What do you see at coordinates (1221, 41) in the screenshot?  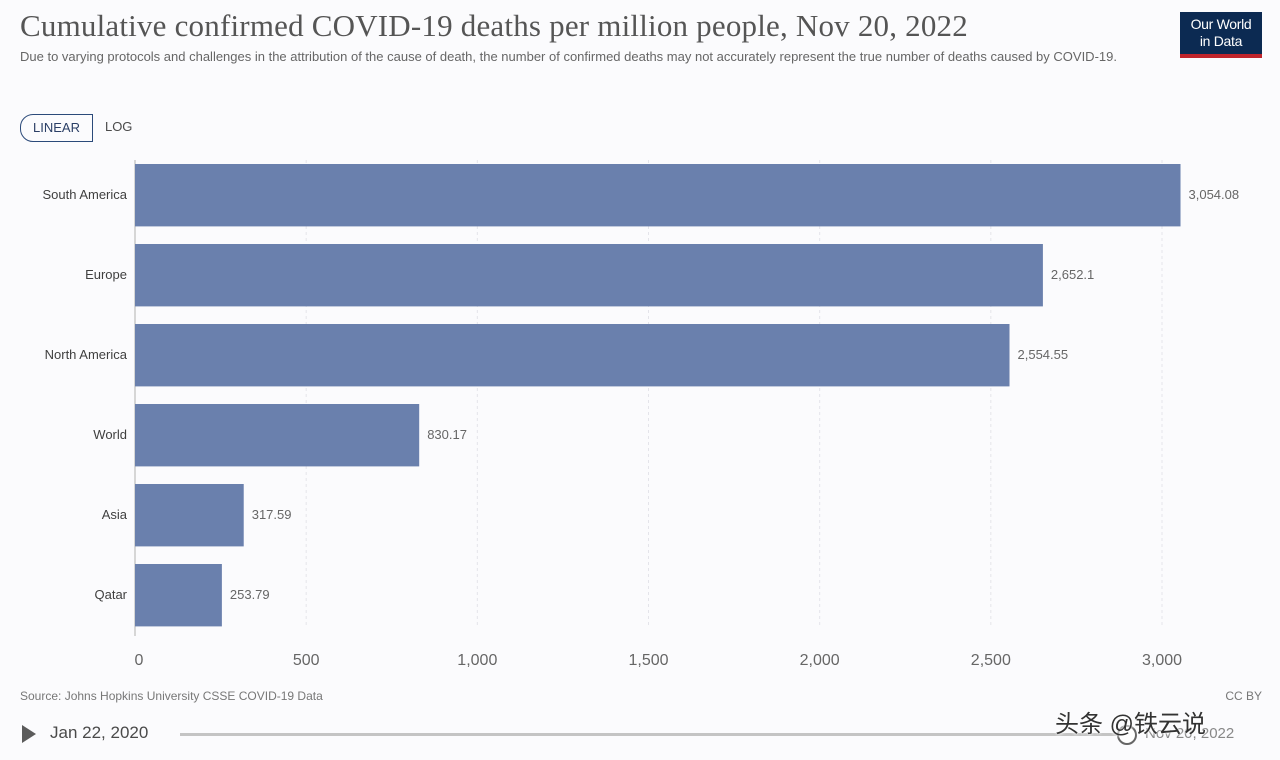 I see `logo-line-2: in Data` at bounding box center [1221, 41].